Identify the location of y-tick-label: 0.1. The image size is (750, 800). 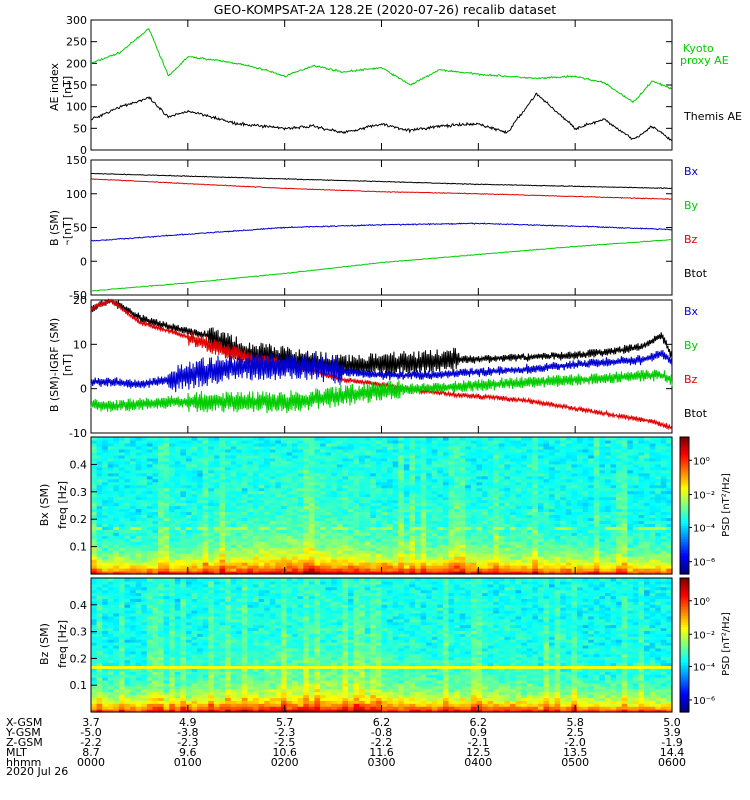
(79, 547).